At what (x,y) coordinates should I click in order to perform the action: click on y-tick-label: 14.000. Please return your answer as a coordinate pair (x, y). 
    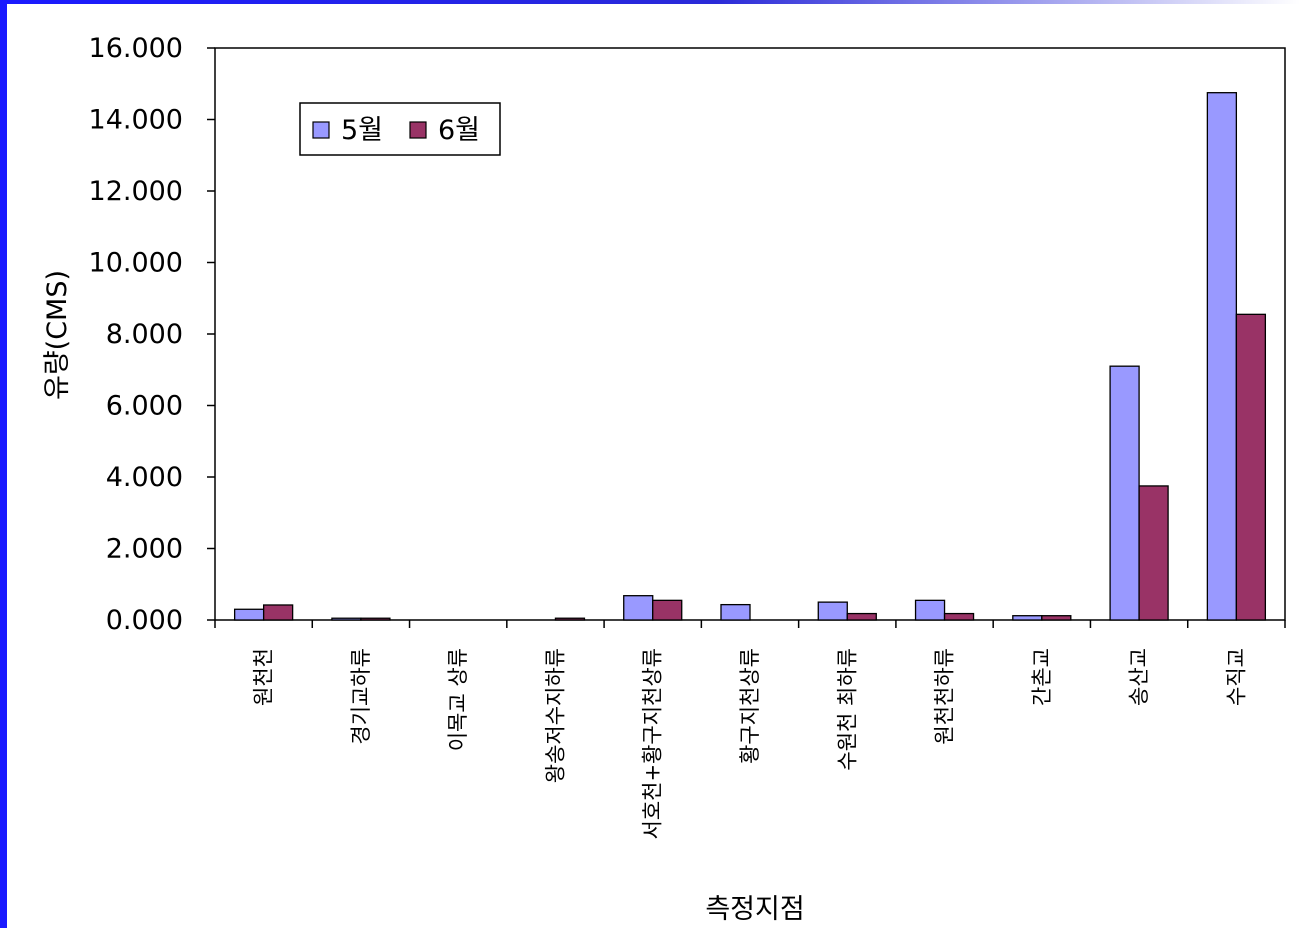
    Looking at the image, I should click on (136, 120).